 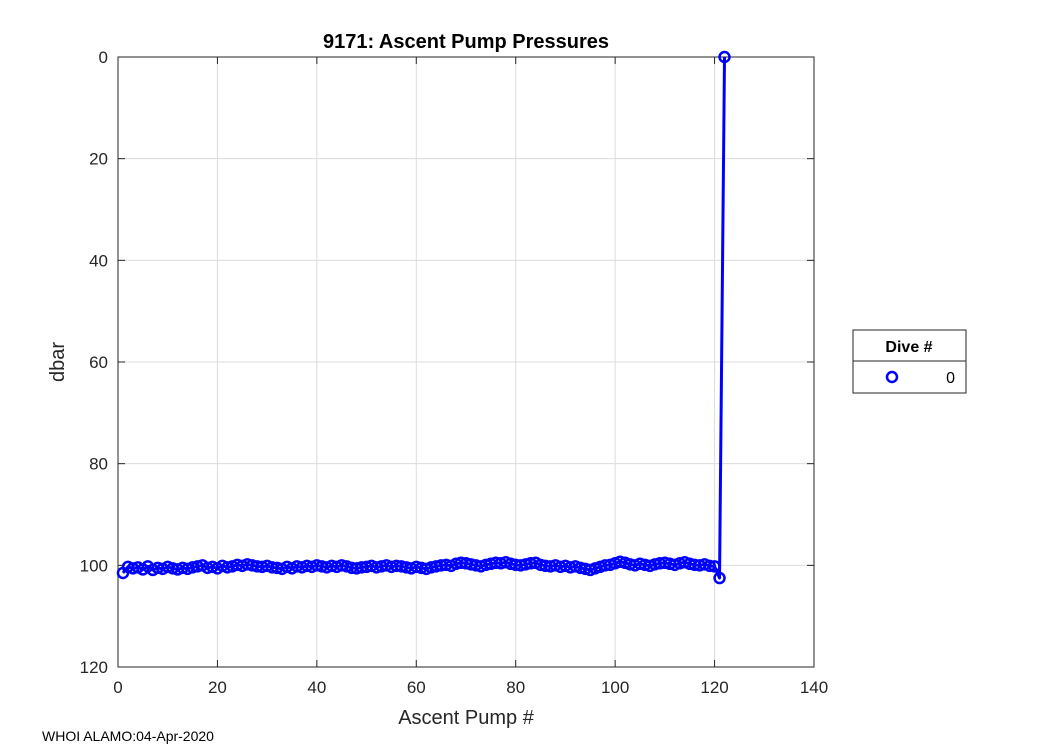 What do you see at coordinates (615, 687) in the screenshot?
I see `x-tick-label: 100` at bounding box center [615, 687].